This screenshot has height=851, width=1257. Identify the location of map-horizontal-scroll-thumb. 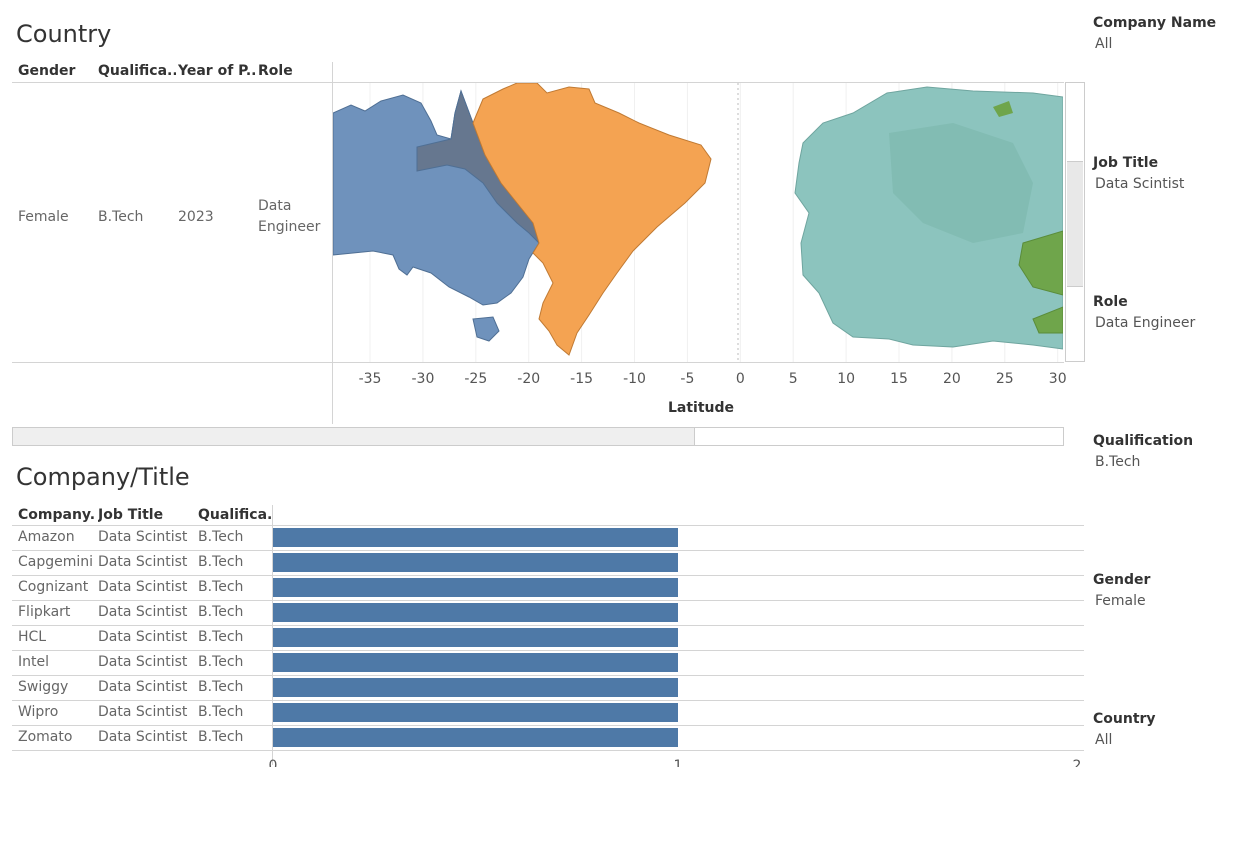
(354, 436).